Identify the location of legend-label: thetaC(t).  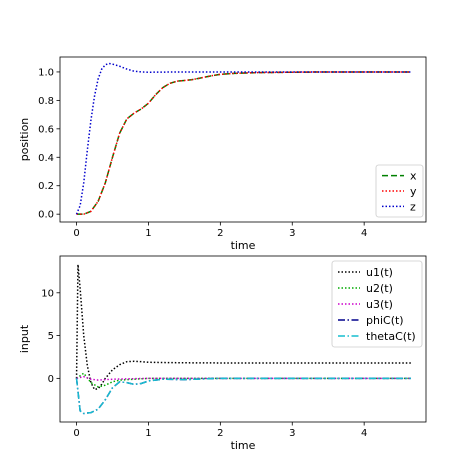
(391, 336).